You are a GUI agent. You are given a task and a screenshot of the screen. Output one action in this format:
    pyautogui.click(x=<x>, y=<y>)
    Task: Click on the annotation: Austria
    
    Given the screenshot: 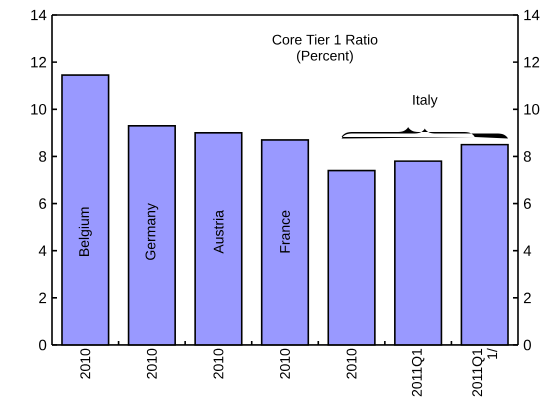 What is the action you would take?
    pyautogui.click(x=218, y=232)
    